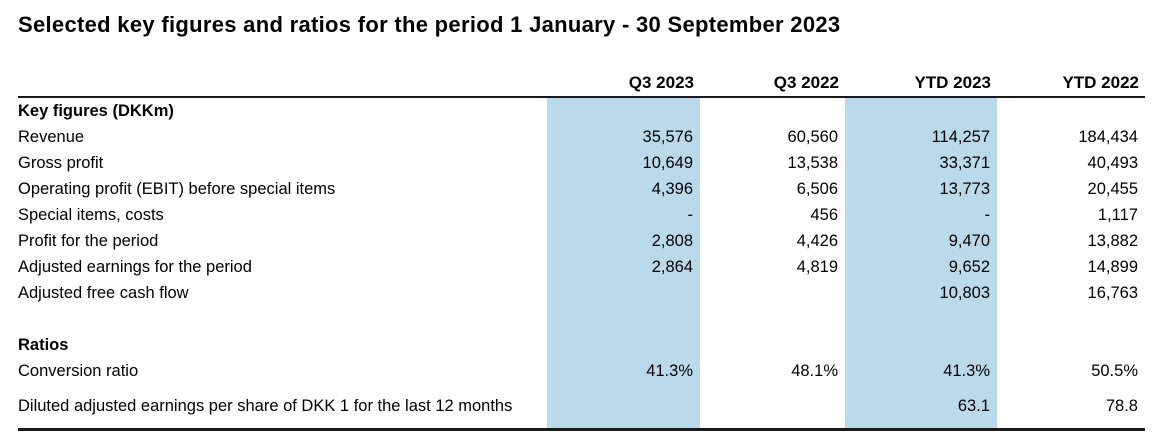 The height and width of the screenshot is (445, 1160). What do you see at coordinates (1112, 189) in the screenshot?
I see `cell-ytd-2022: 20,455` at bounding box center [1112, 189].